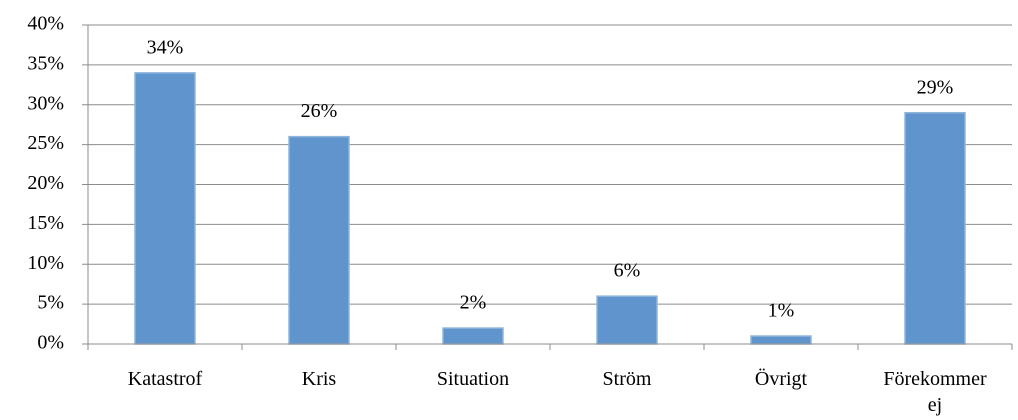 The image size is (1018, 420). I want to click on y-tick-label: 10%, so click(45, 263).